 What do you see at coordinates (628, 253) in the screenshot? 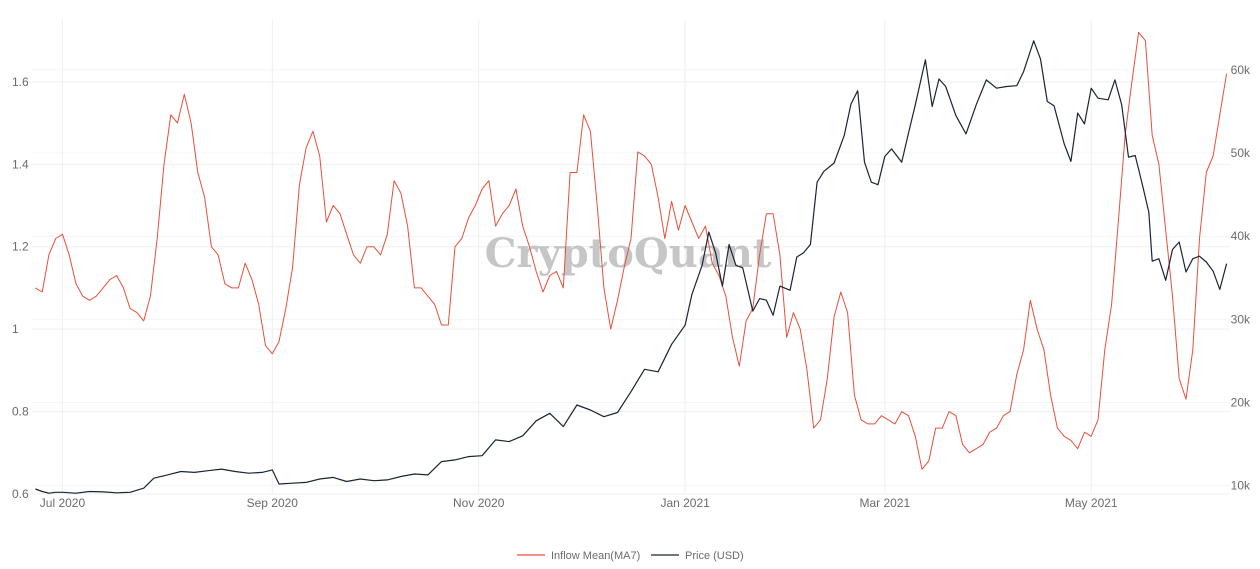
I see `watermark-text: CryptoQuant` at bounding box center [628, 253].